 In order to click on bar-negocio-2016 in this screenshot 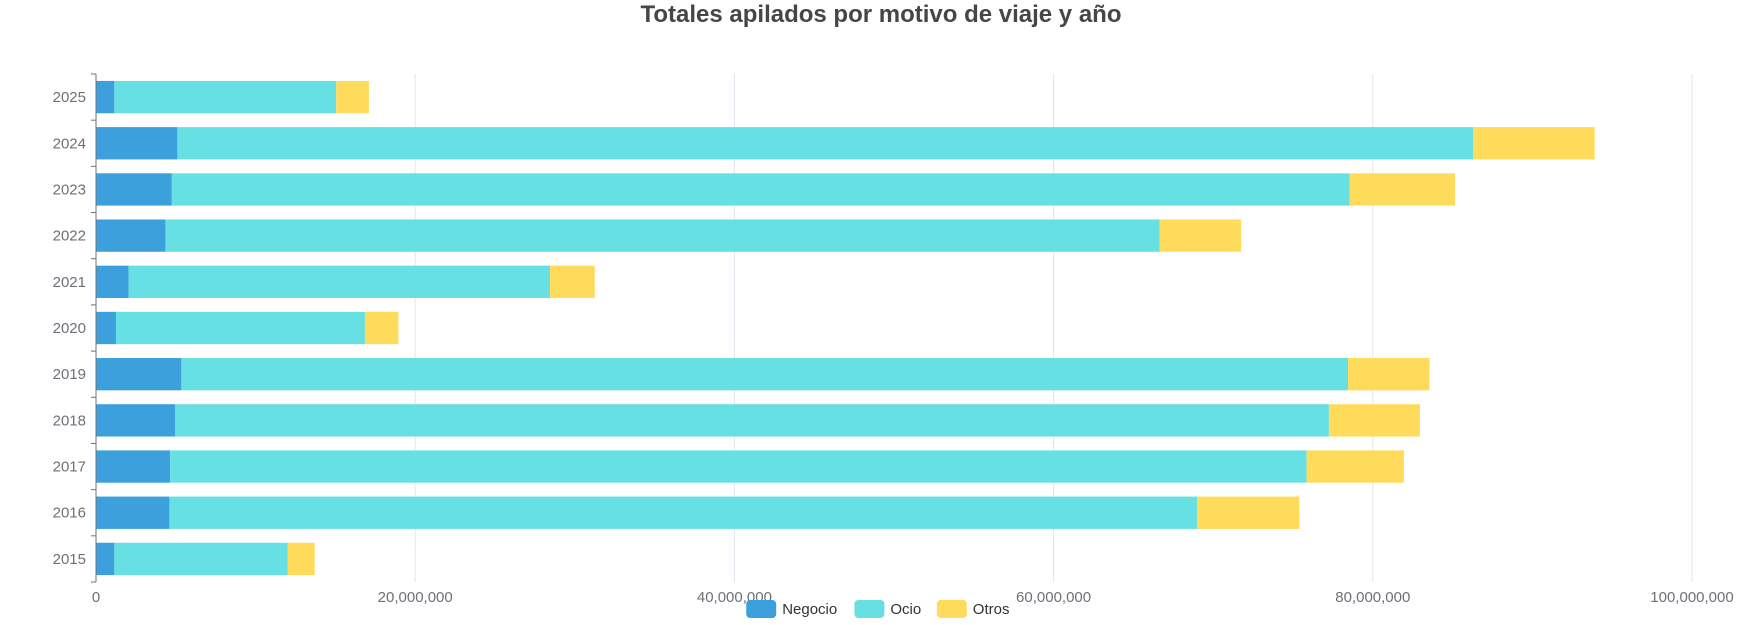, I will do `click(133, 512)`.